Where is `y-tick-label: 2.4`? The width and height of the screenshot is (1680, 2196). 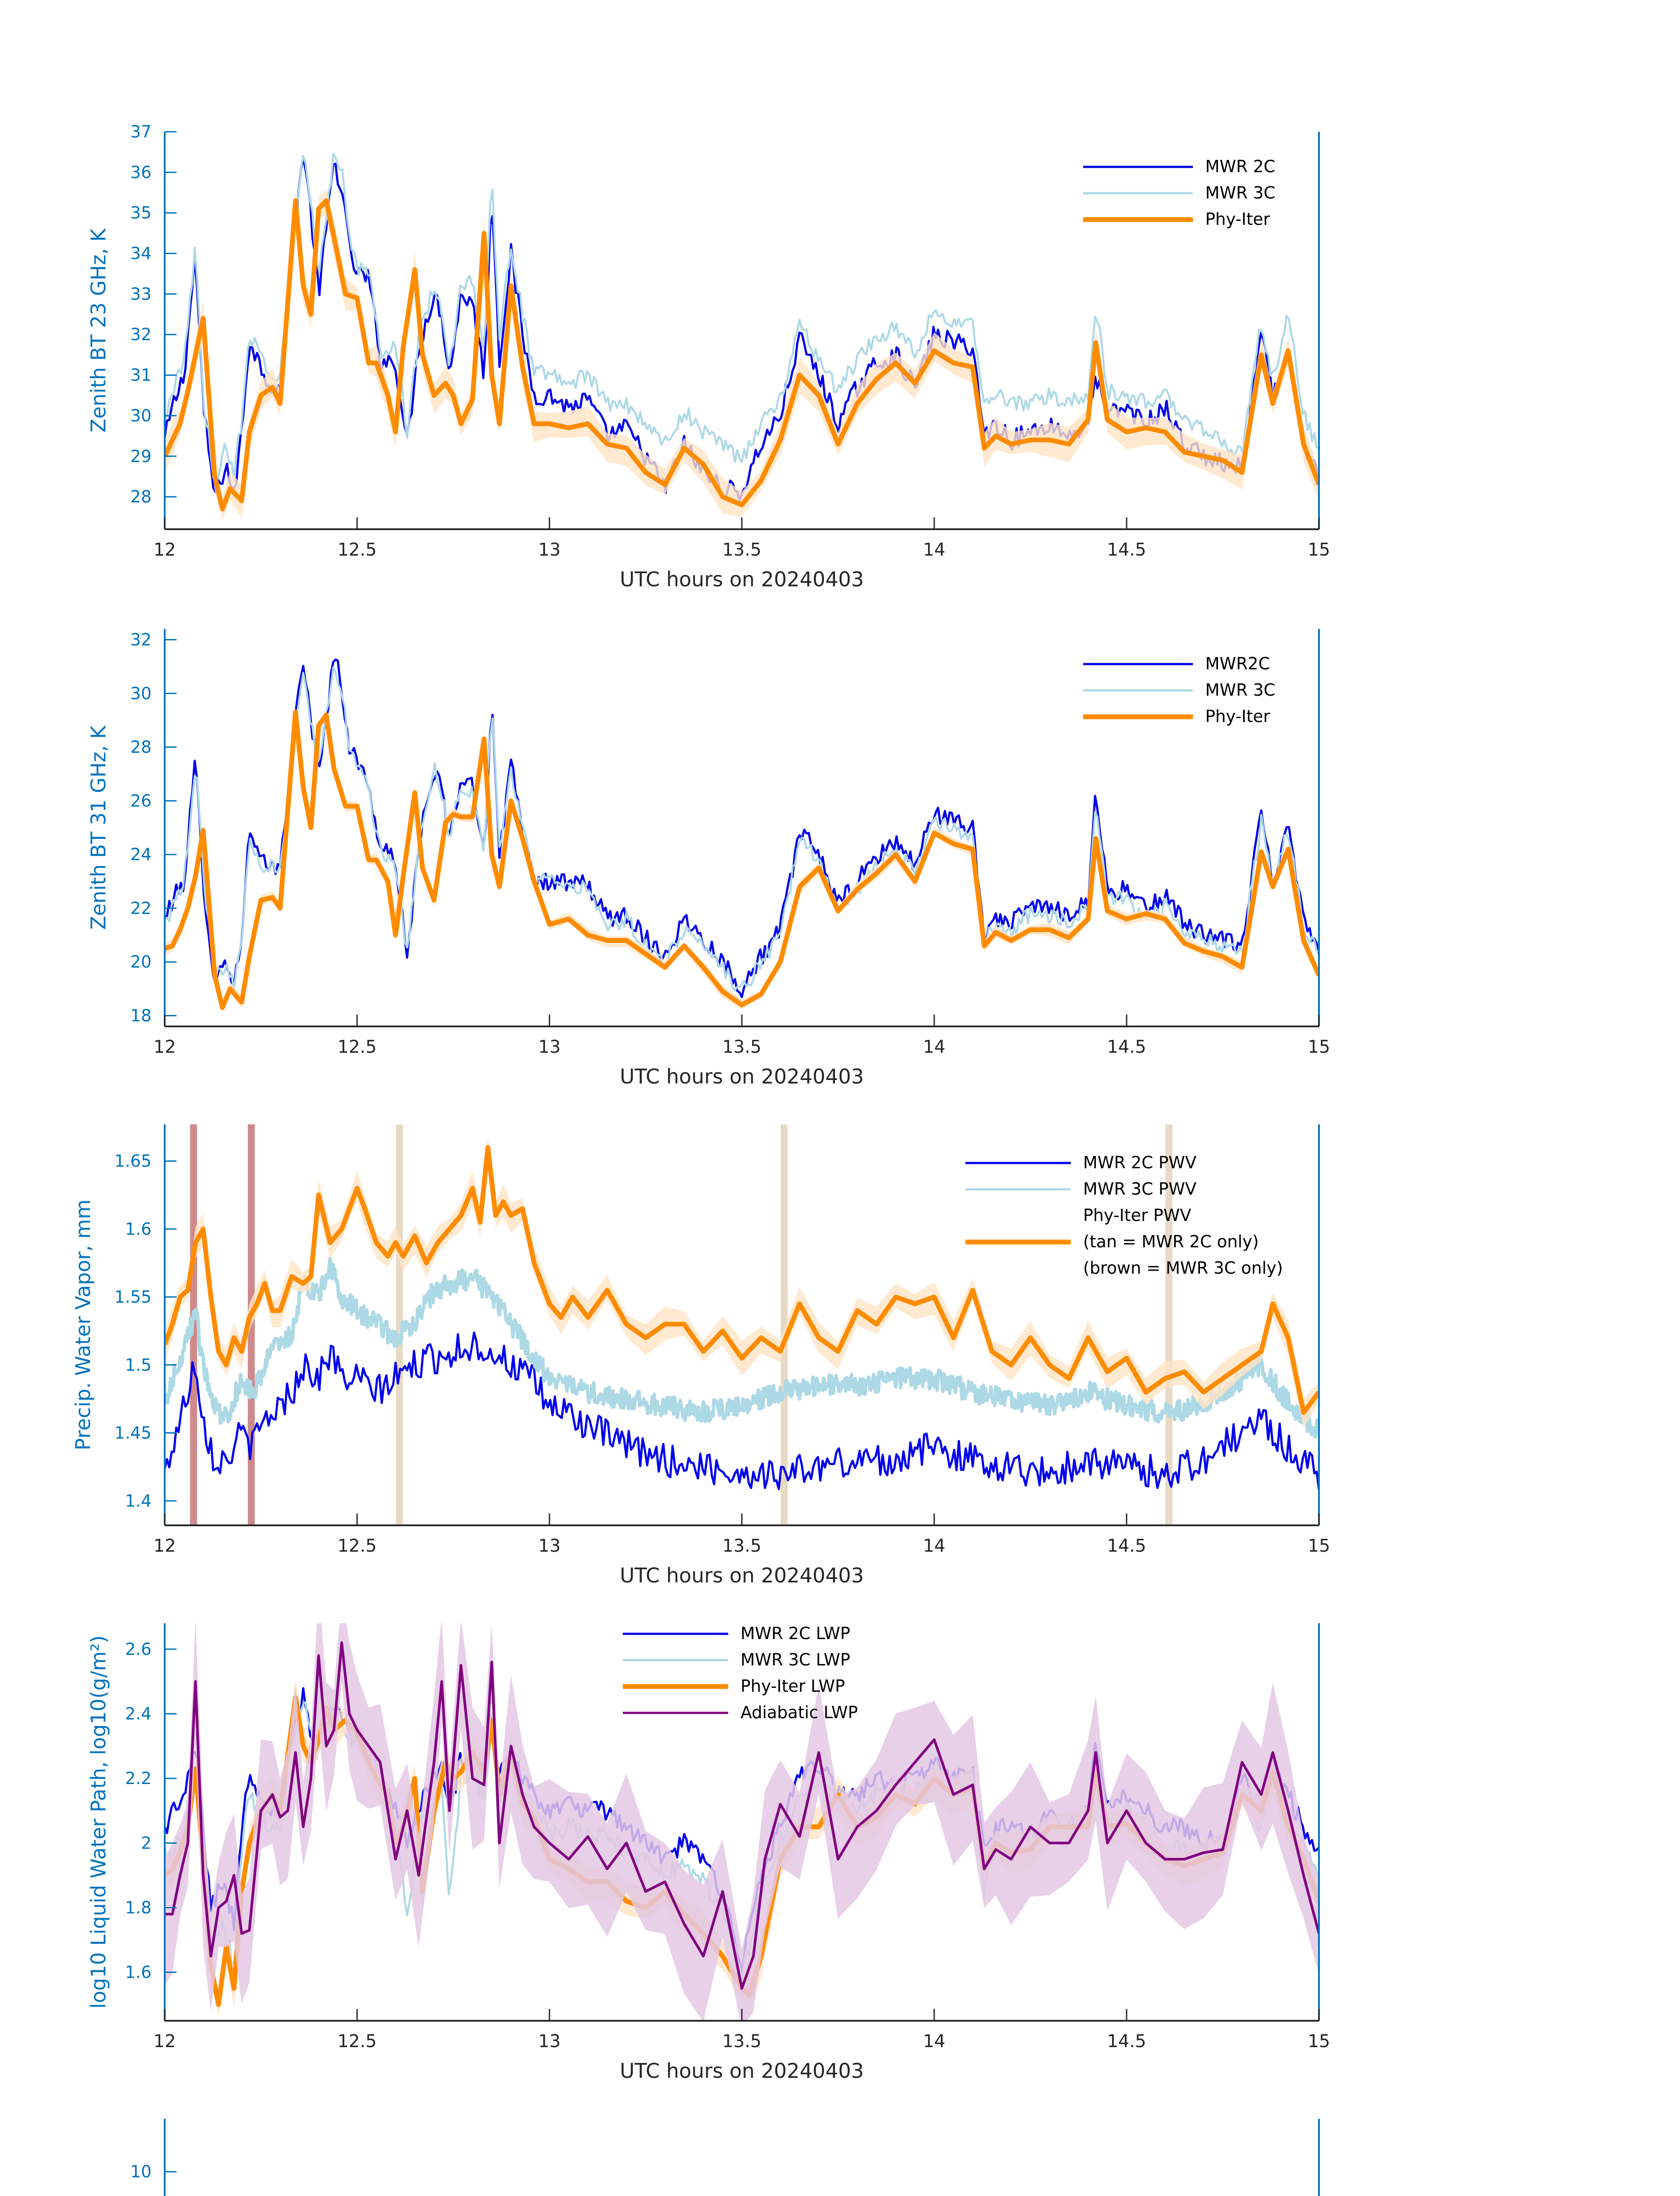 y-tick-label: 2.4 is located at coordinates (138, 1713).